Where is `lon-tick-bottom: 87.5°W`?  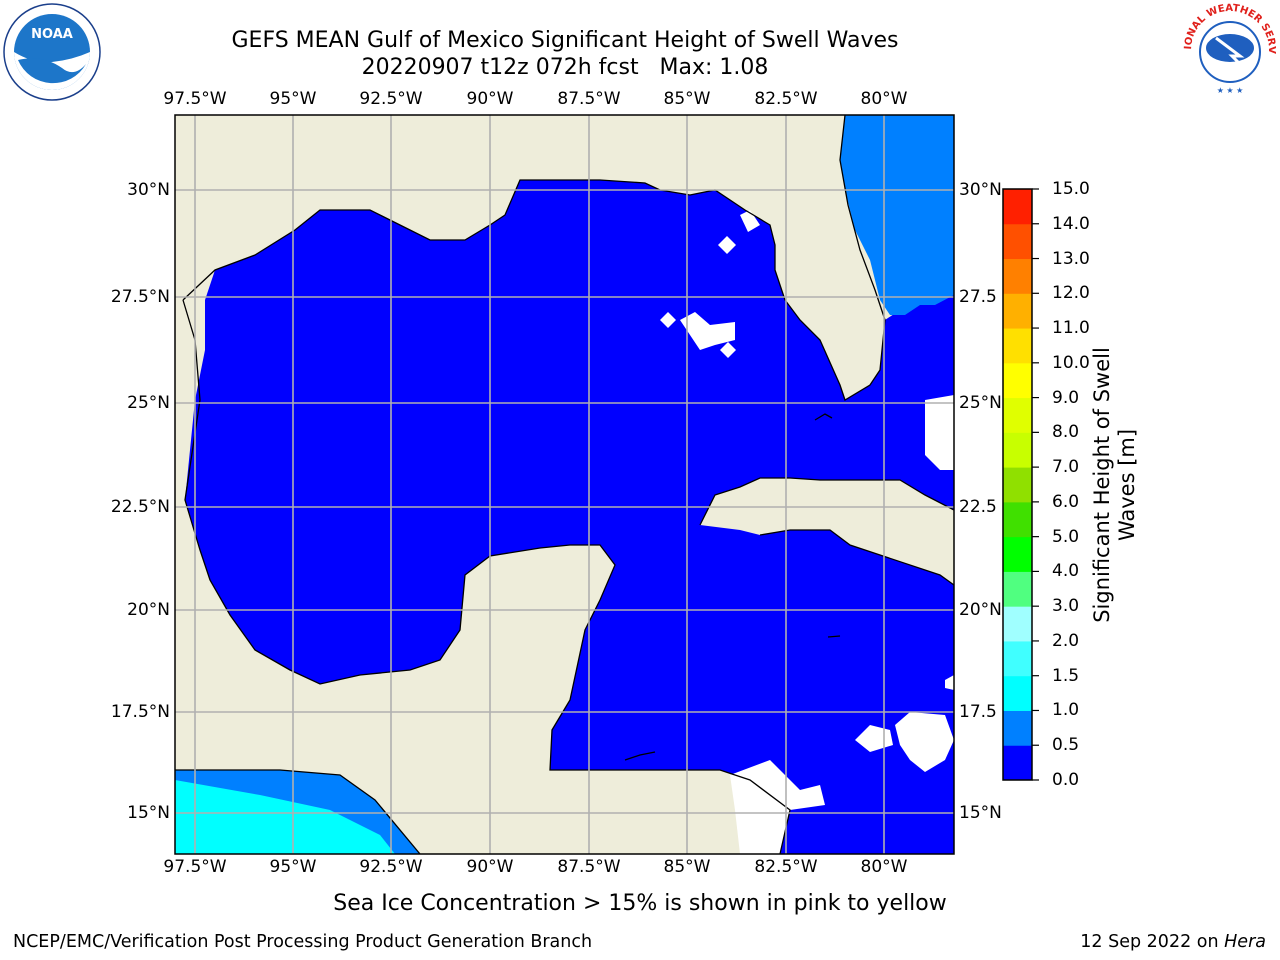
lon-tick-bottom: 87.5°W is located at coordinates (589, 867).